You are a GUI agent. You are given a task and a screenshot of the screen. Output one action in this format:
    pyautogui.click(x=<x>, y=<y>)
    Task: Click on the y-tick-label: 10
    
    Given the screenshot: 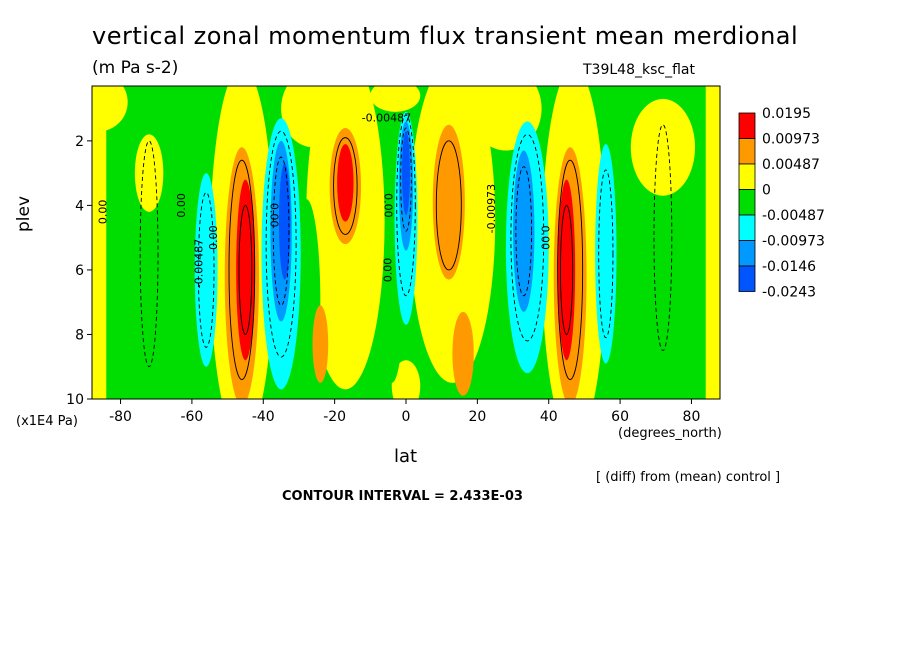 What is the action you would take?
    pyautogui.click(x=75, y=400)
    